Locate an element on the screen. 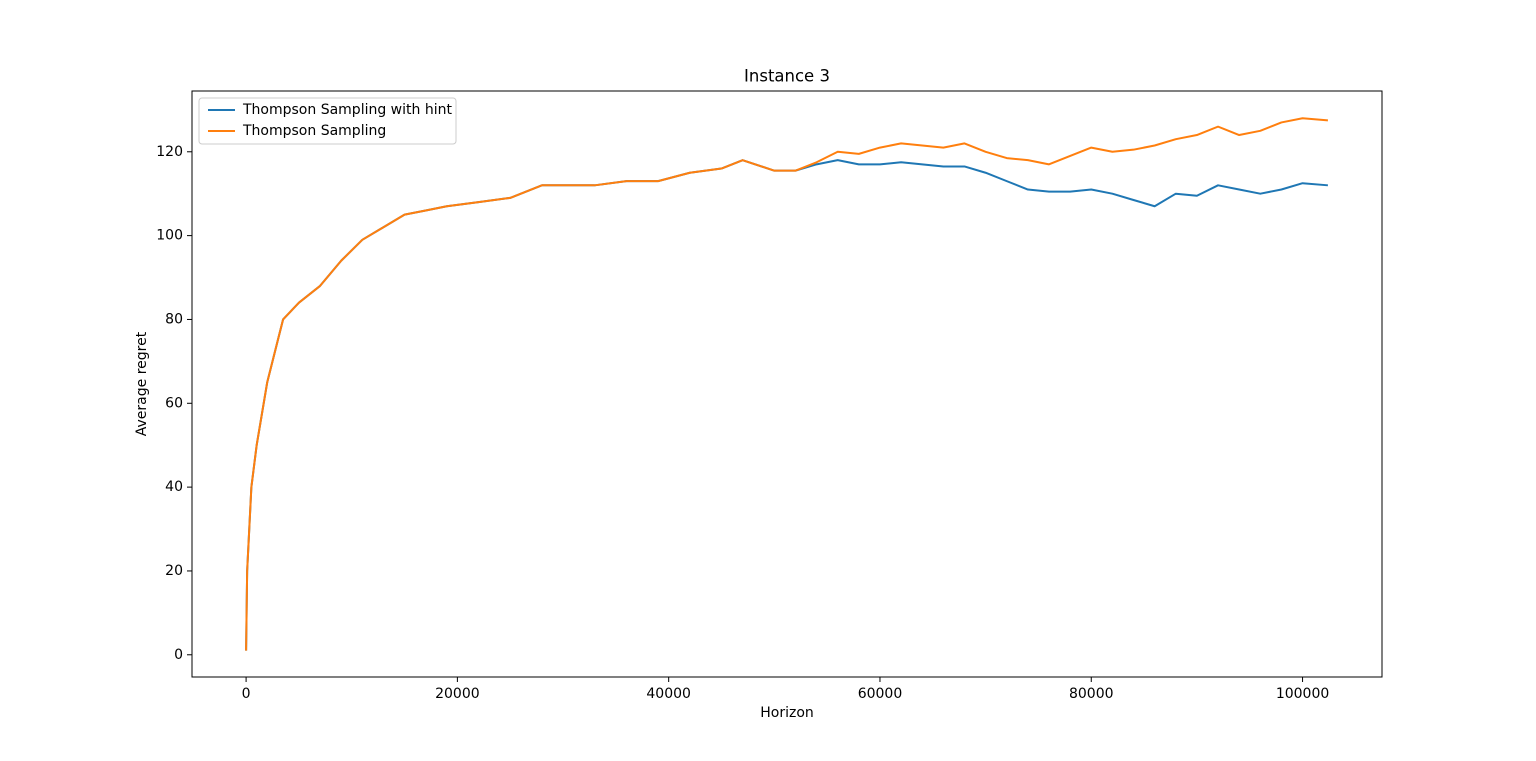 The image size is (1536, 761). x-tick-label: 60000 is located at coordinates (880, 694).